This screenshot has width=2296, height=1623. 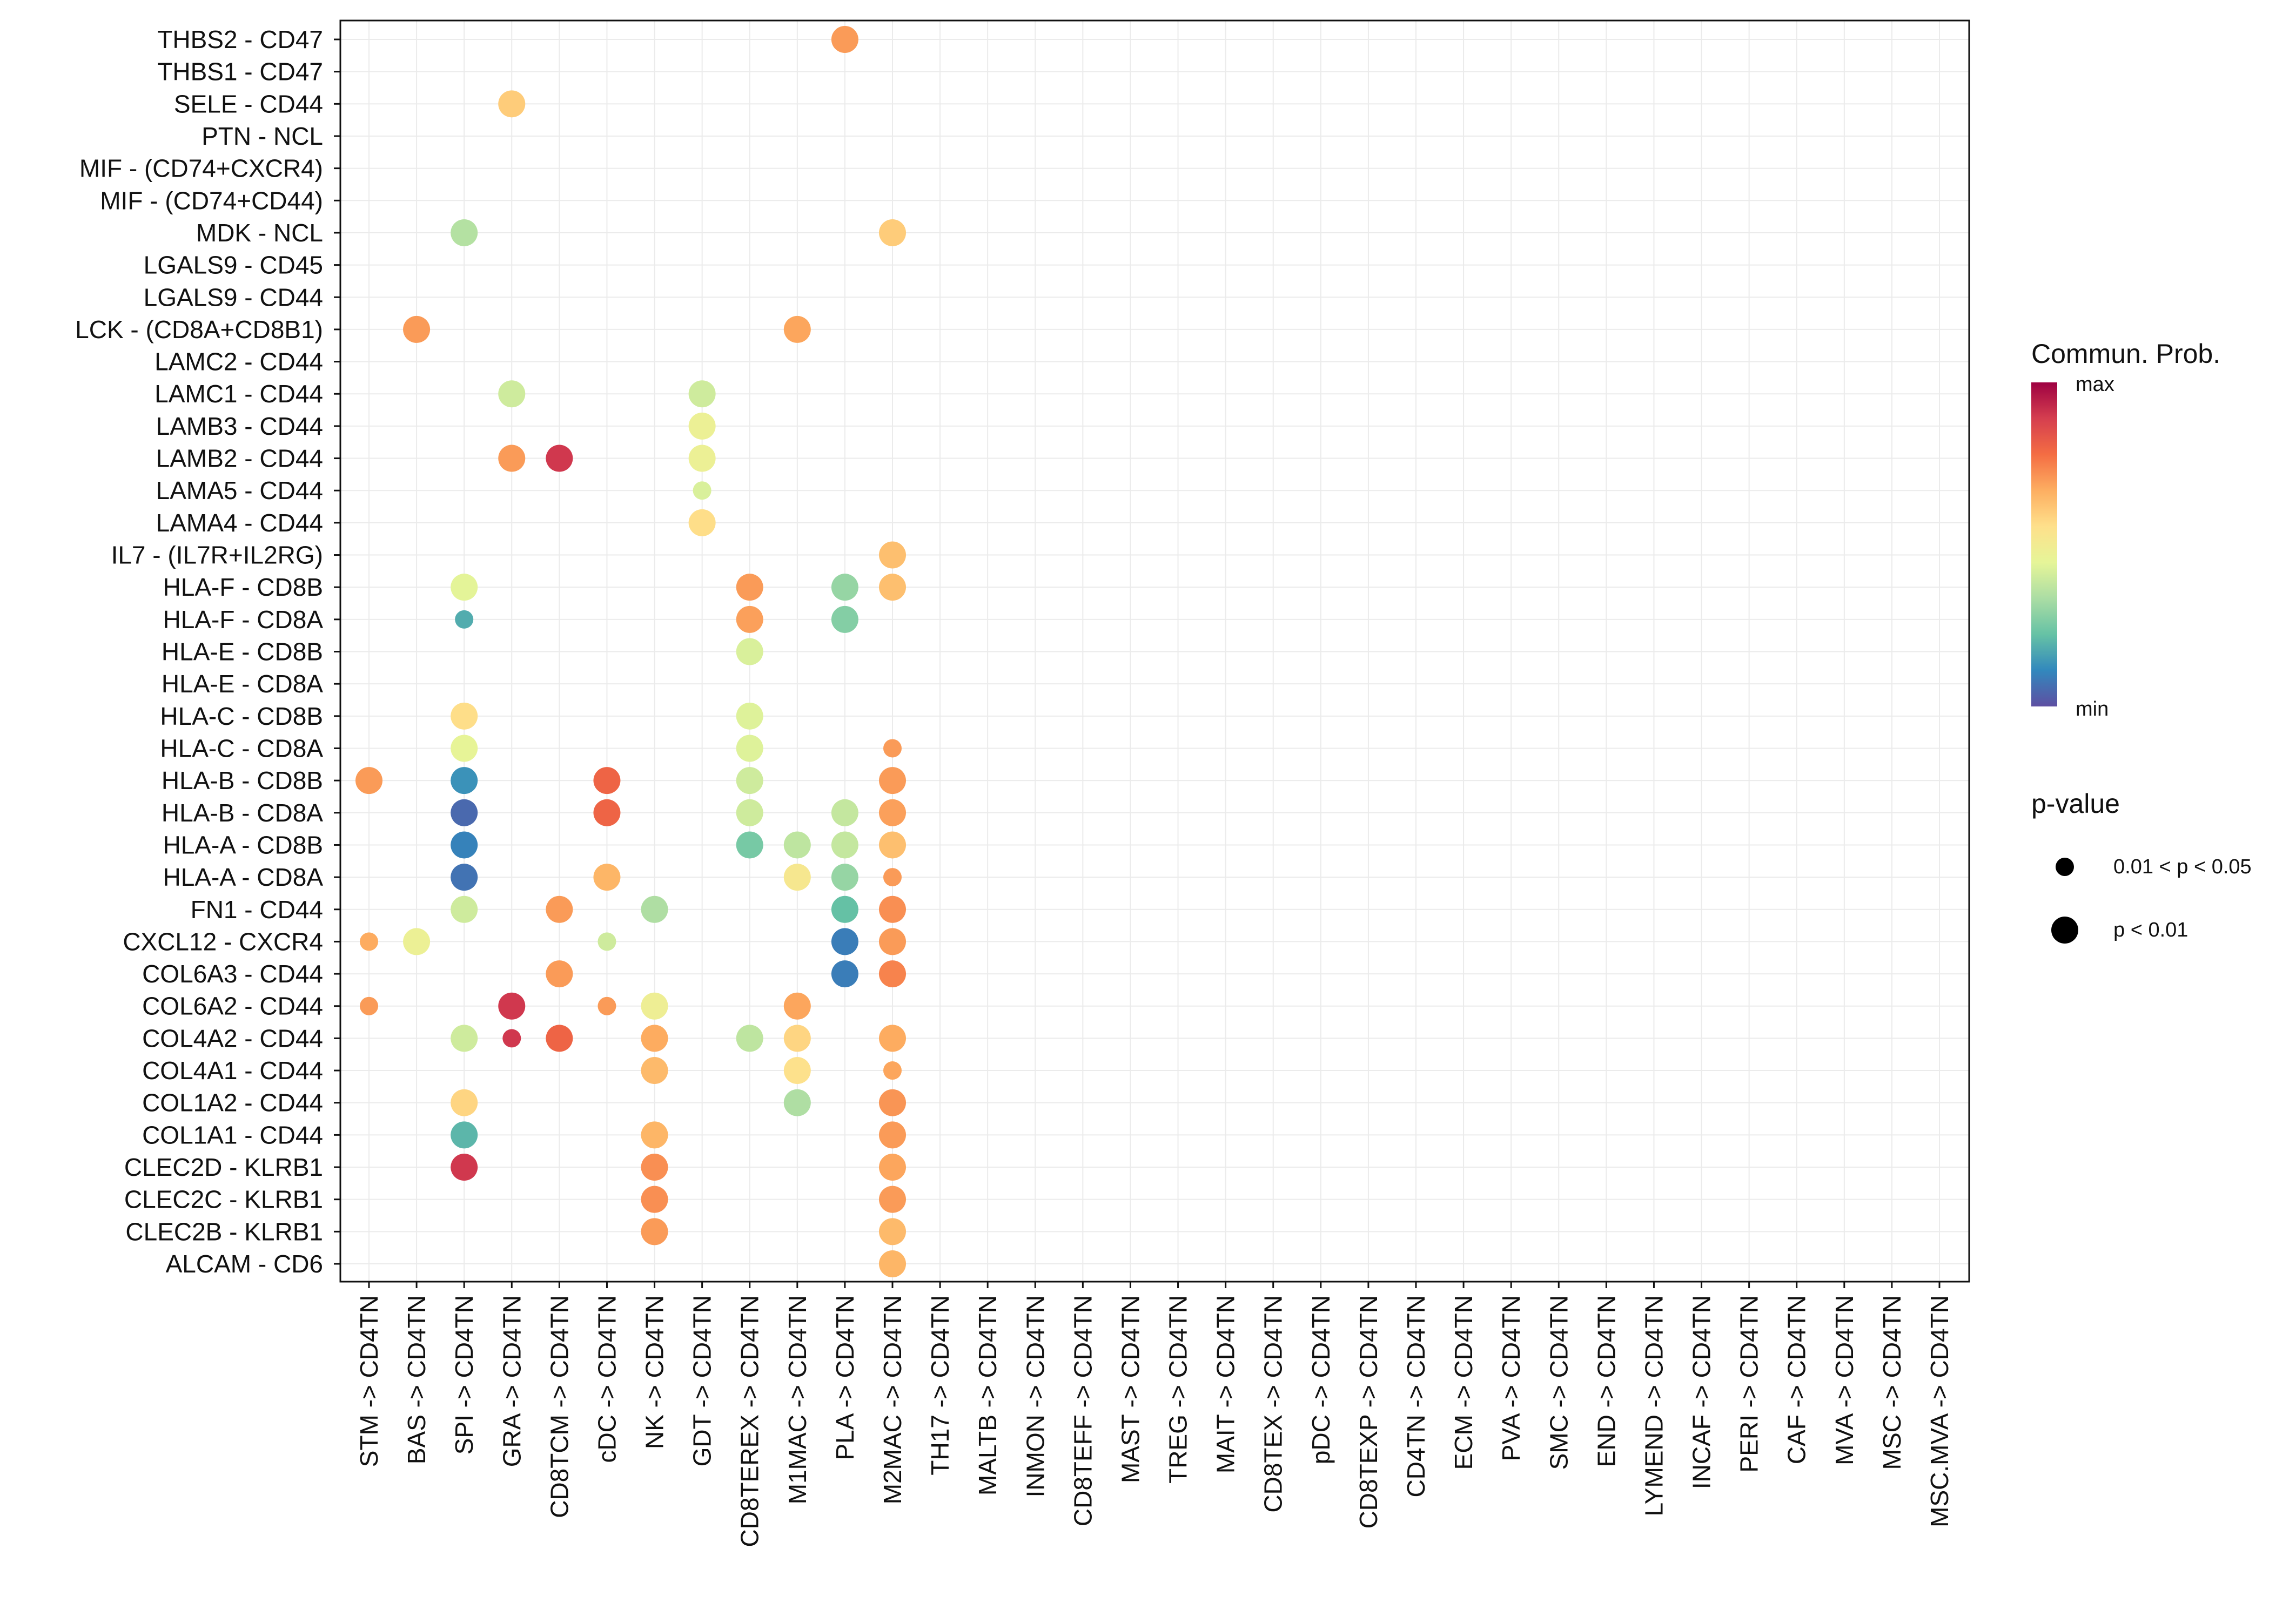 I want to click on x-tick-label: CD8TEREX -> CD4TN, so click(x=750, y=1421).